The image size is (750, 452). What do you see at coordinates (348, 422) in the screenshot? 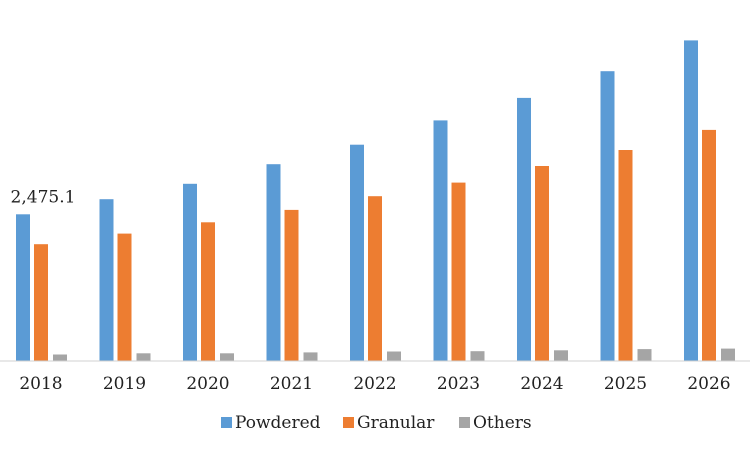
I see `legend-swatch-granular` at bounding box center [348, 422].